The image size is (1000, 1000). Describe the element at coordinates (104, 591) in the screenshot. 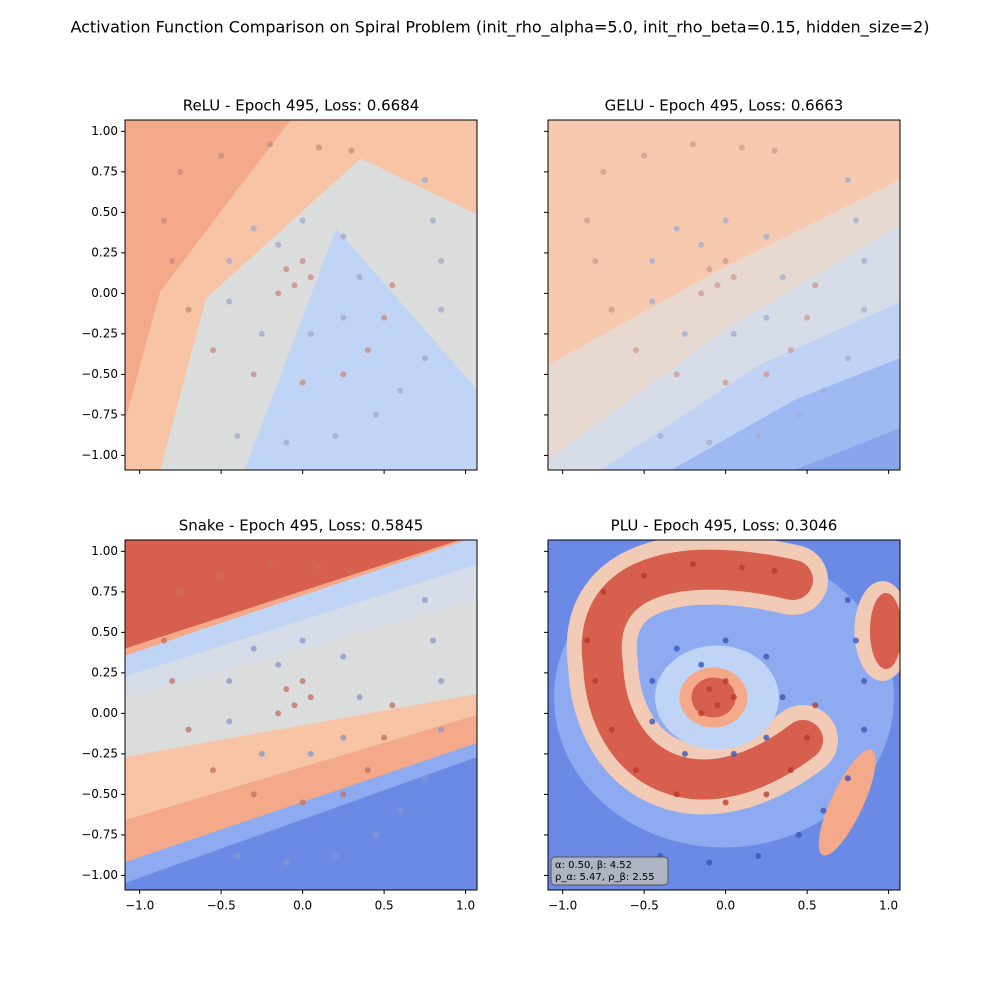

I see `y-tick-label: 0.75` at that location.